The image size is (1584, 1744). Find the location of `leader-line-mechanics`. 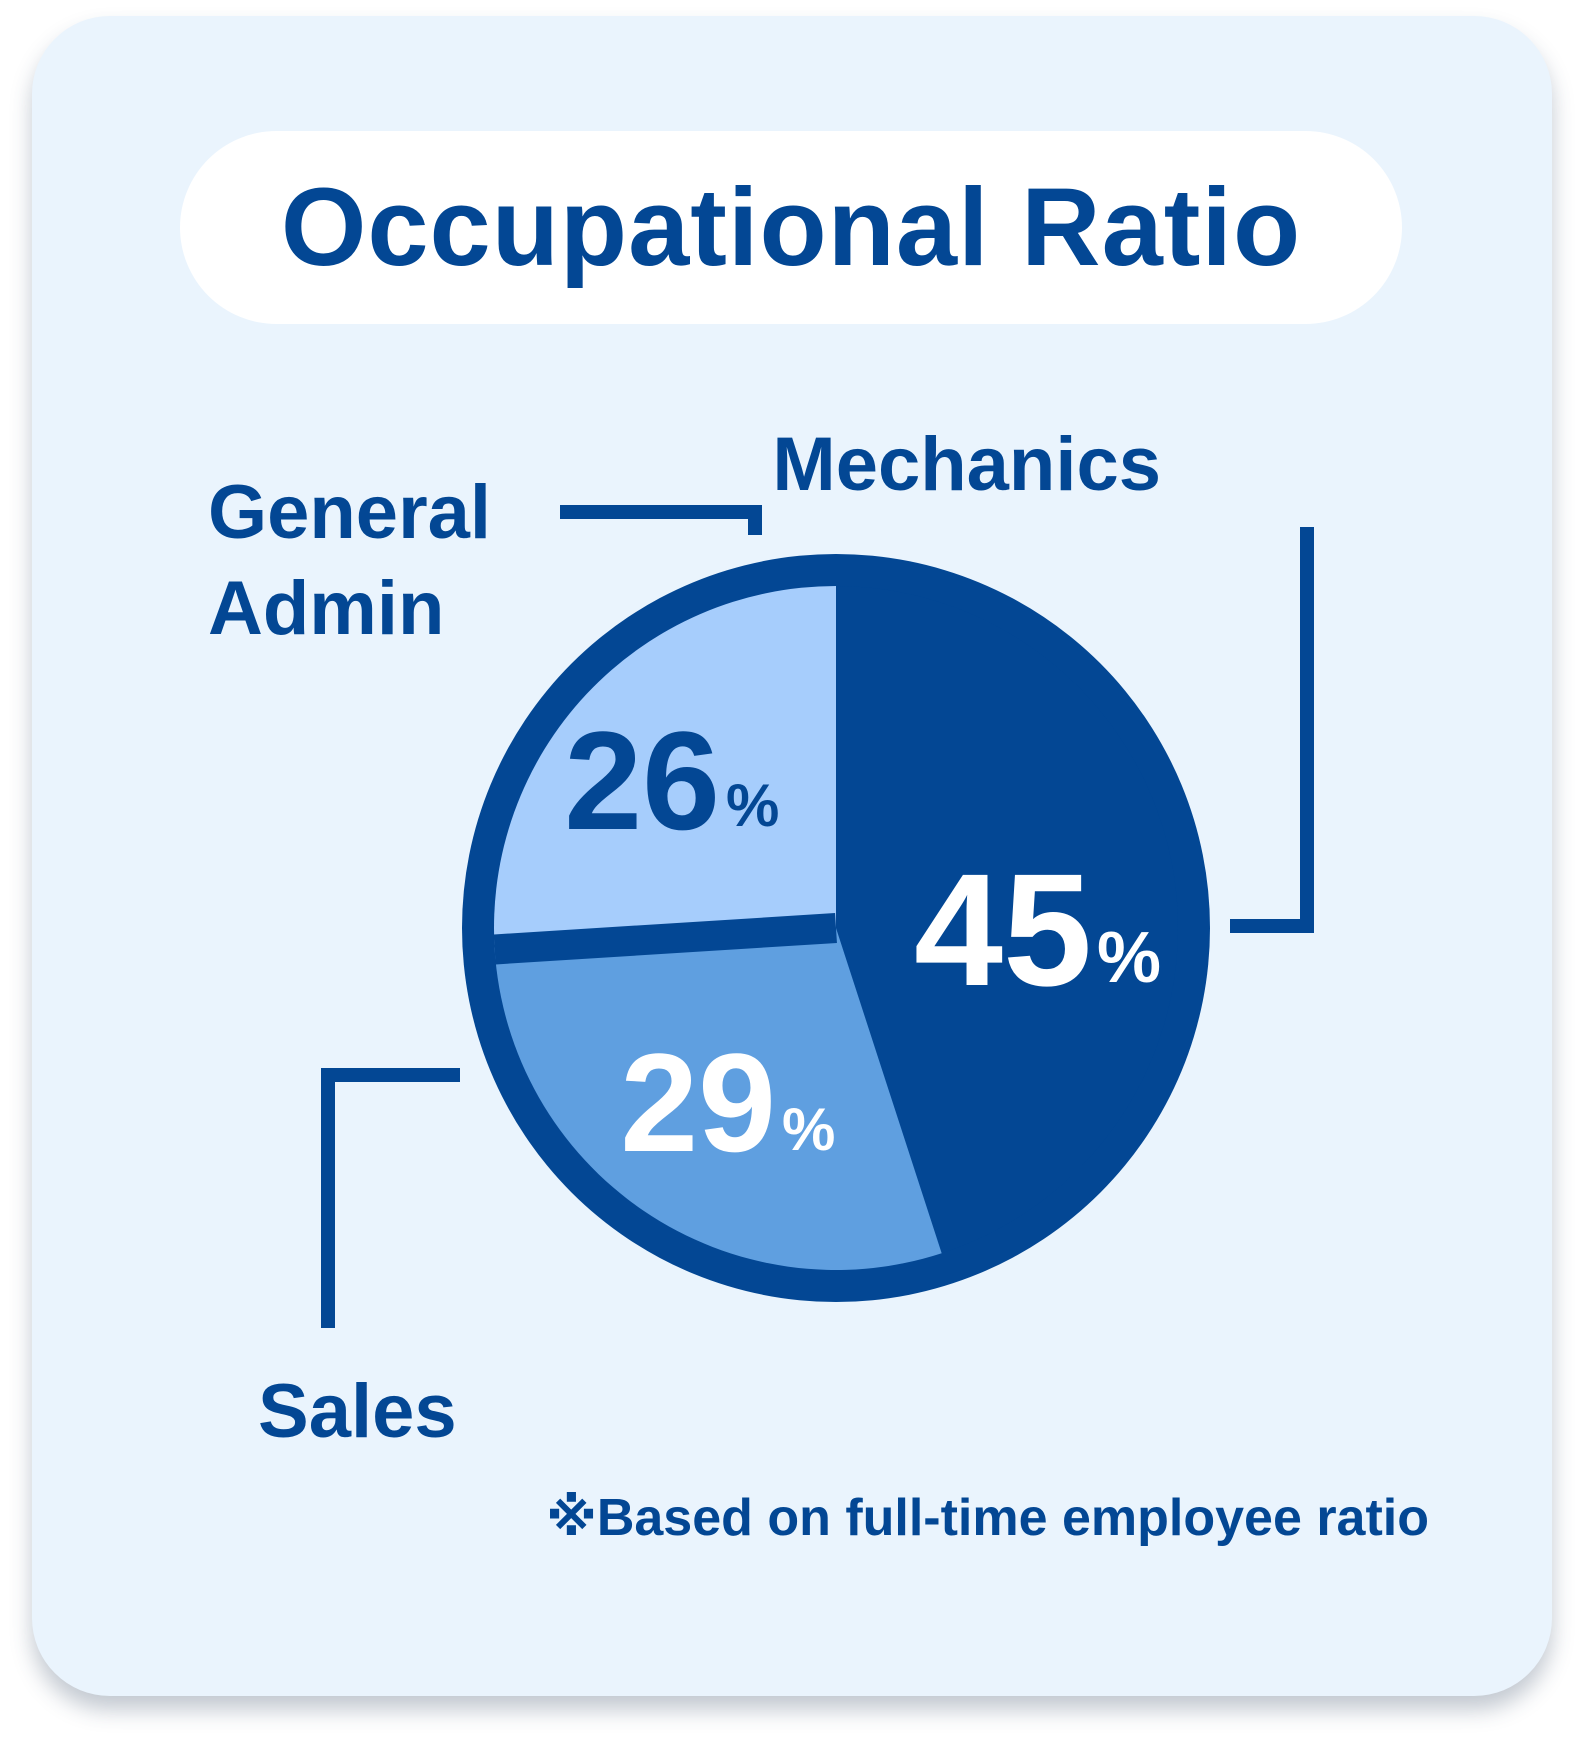

leader-line-mechanics is located at coordinates (1272, 730).